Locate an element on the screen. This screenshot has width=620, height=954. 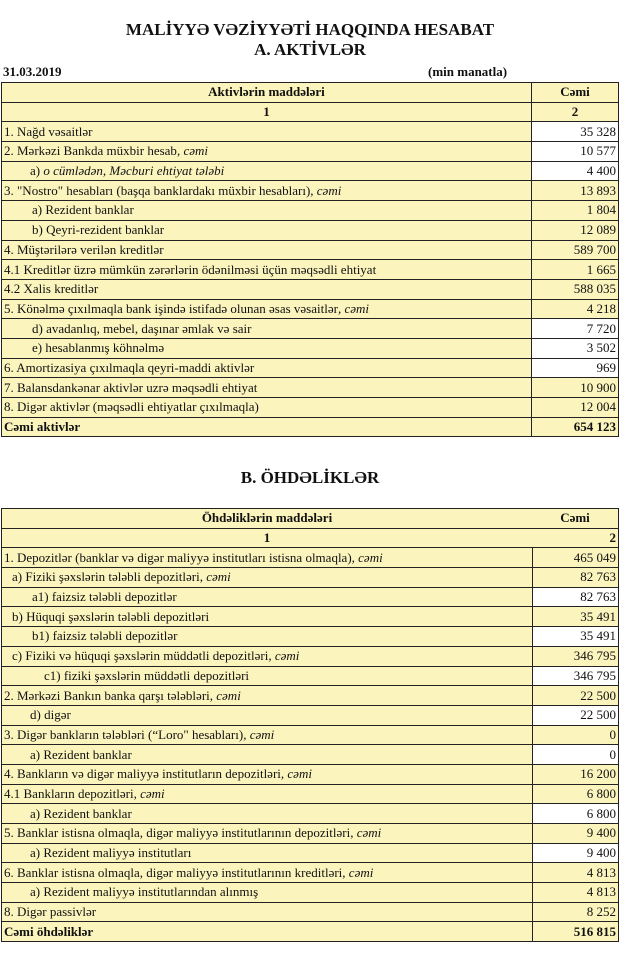
row-value: 4 218 is located at coordinates (575, 309).